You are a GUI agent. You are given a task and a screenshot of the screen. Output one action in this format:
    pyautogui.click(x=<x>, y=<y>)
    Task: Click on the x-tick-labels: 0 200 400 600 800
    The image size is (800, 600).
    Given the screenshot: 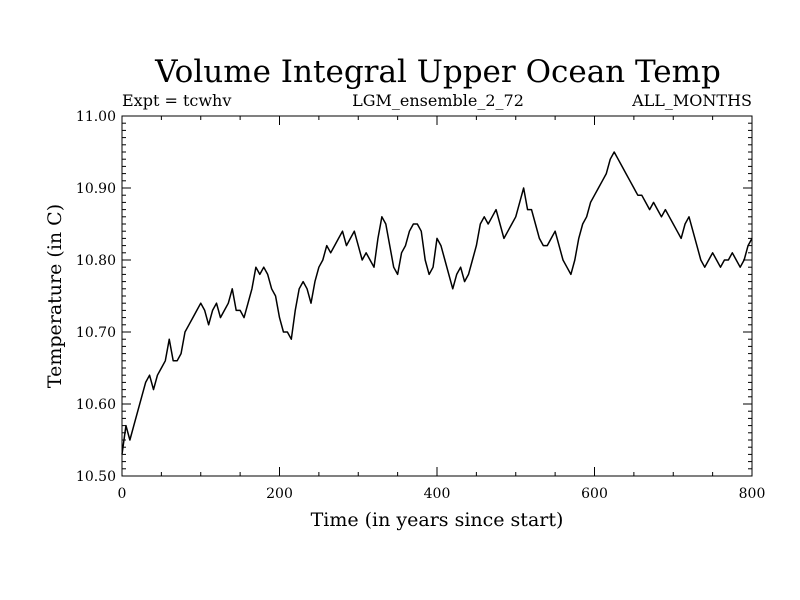 What is the action you would take?
    pyautogui.click(x=442, y=494)
    